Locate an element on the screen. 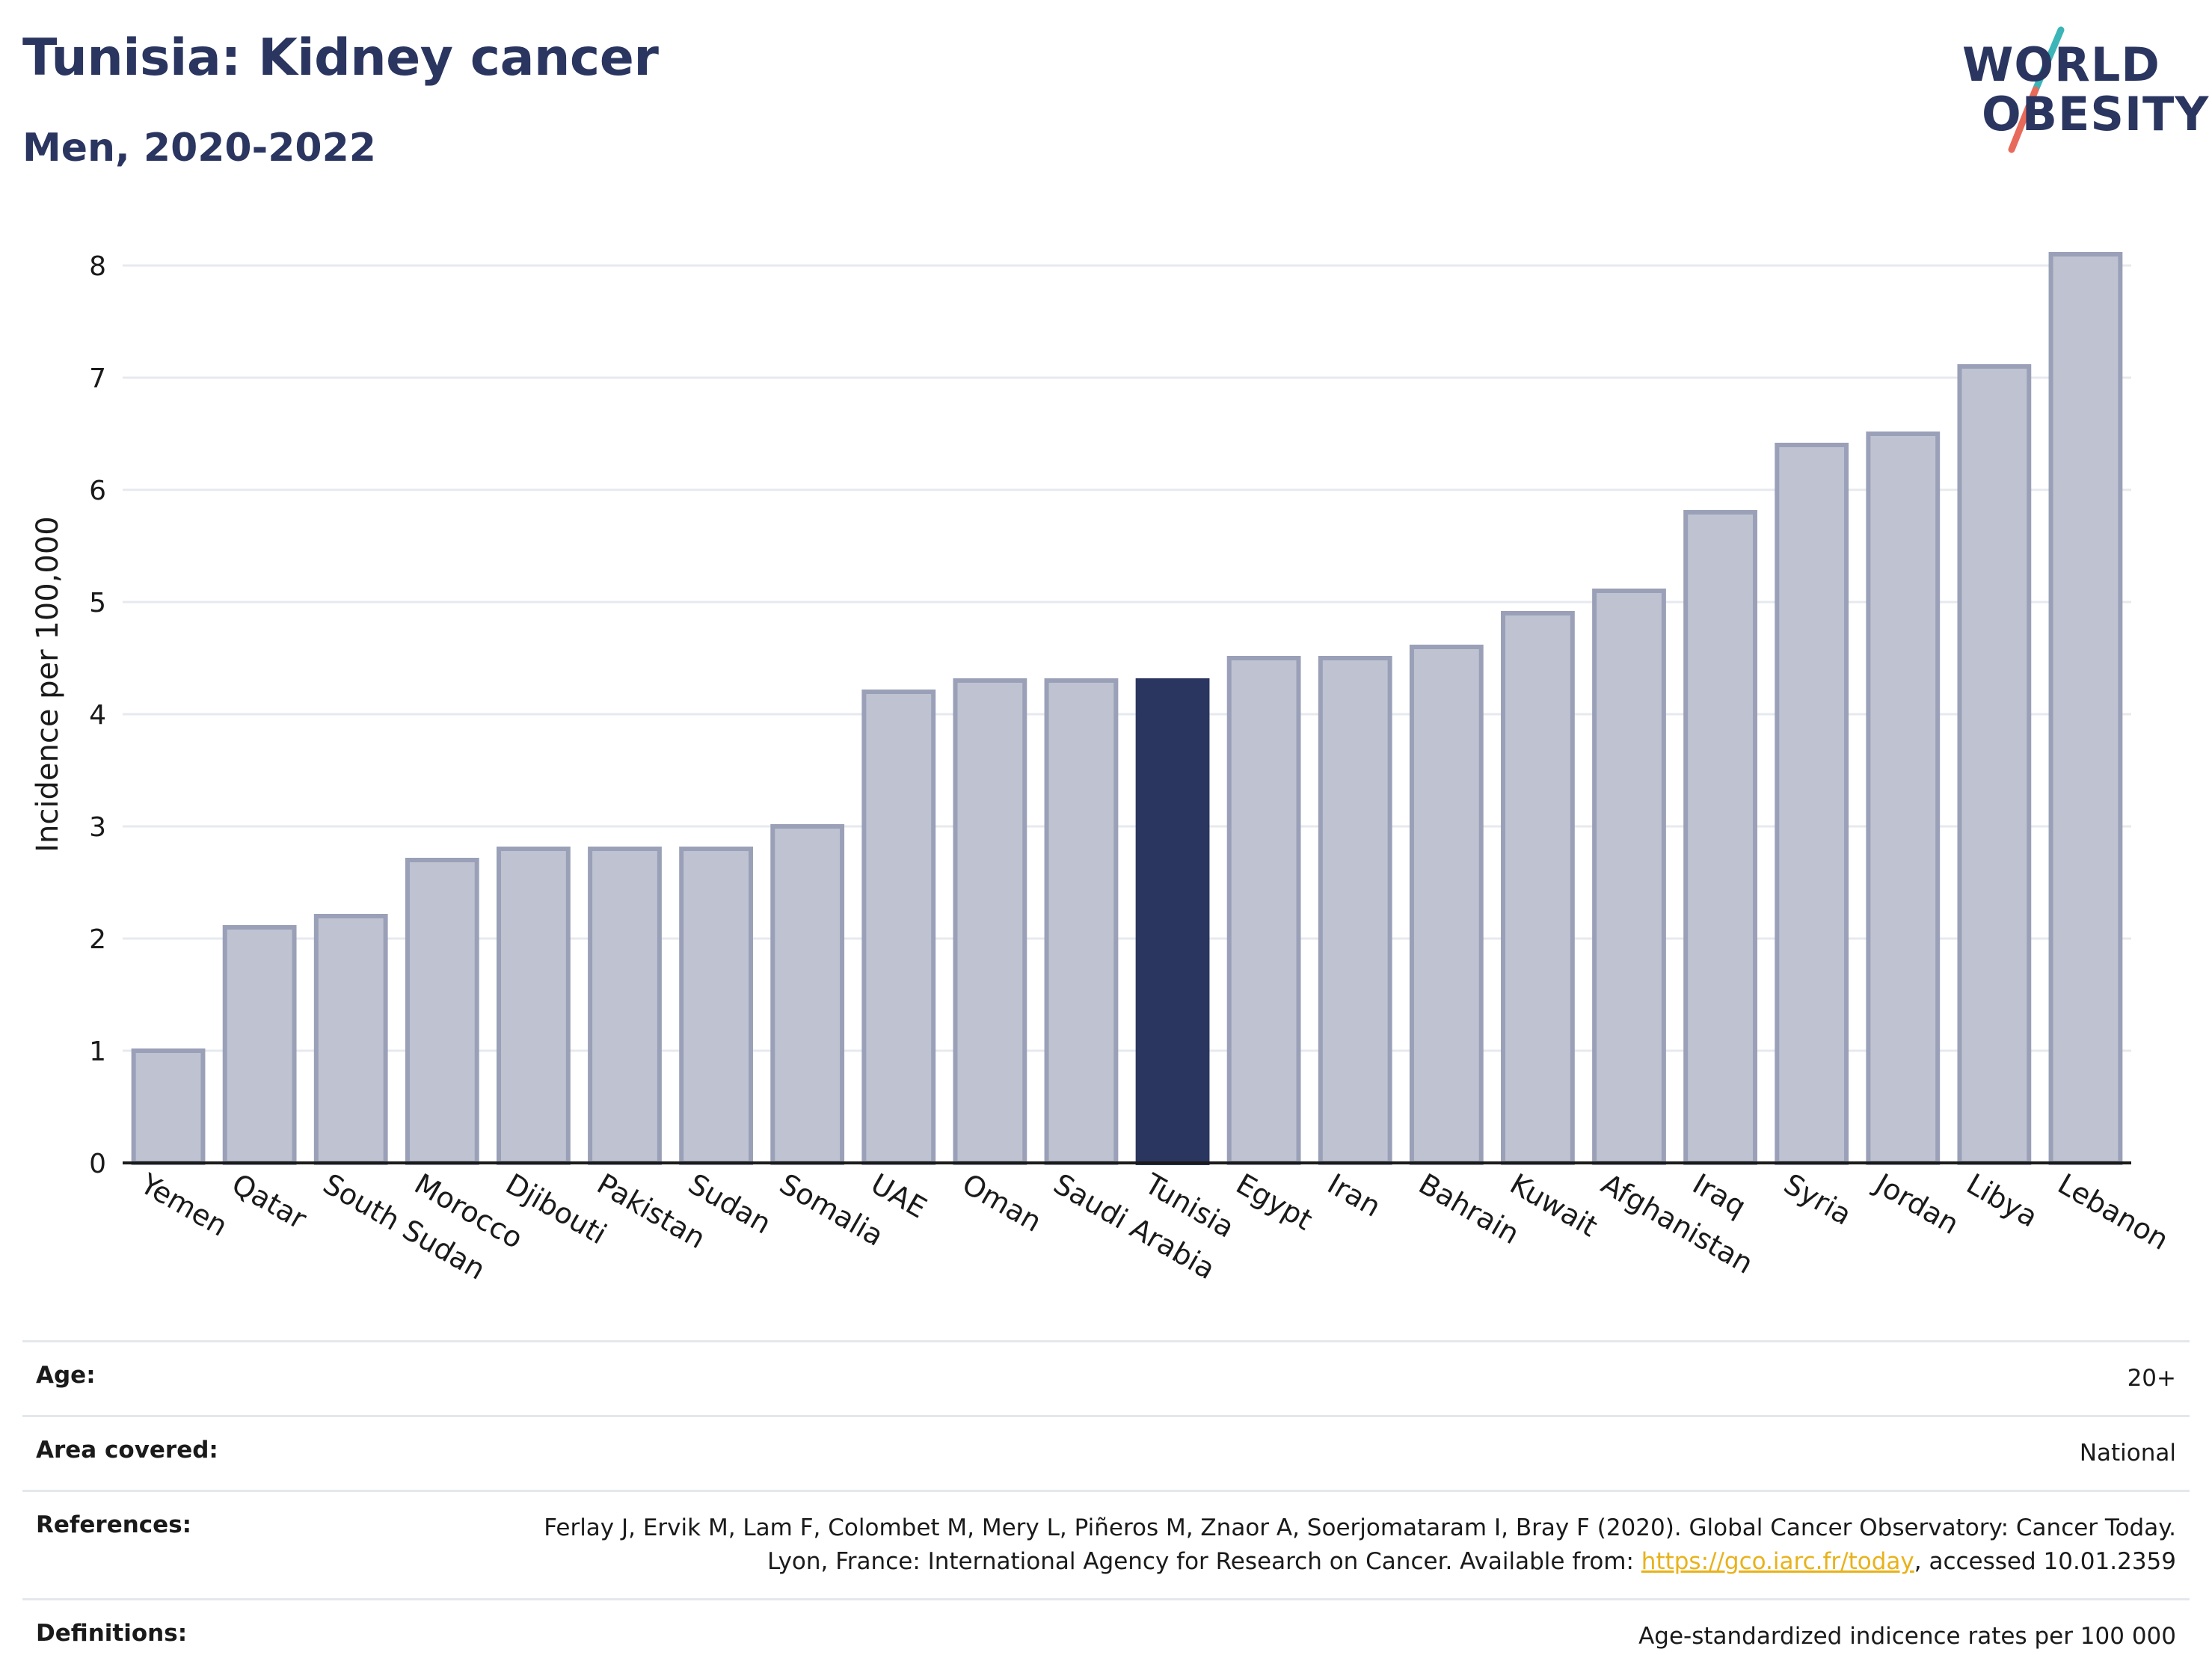 The height and width of the screenshot is (1655, 2212). bar-kuwait is located at coordinates (1538, 888).